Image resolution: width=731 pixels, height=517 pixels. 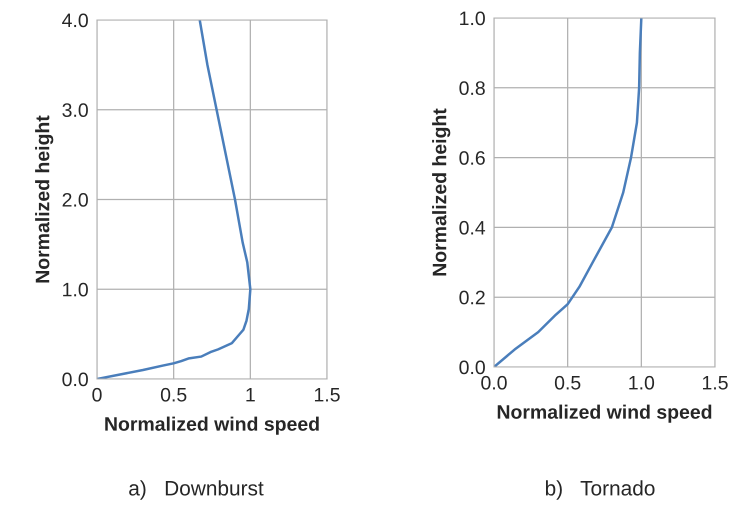 What do you see at coordinates (472, 297) in the screenshot?
I see `y-tick-label: 0.2` at bounding box center [472, 297].